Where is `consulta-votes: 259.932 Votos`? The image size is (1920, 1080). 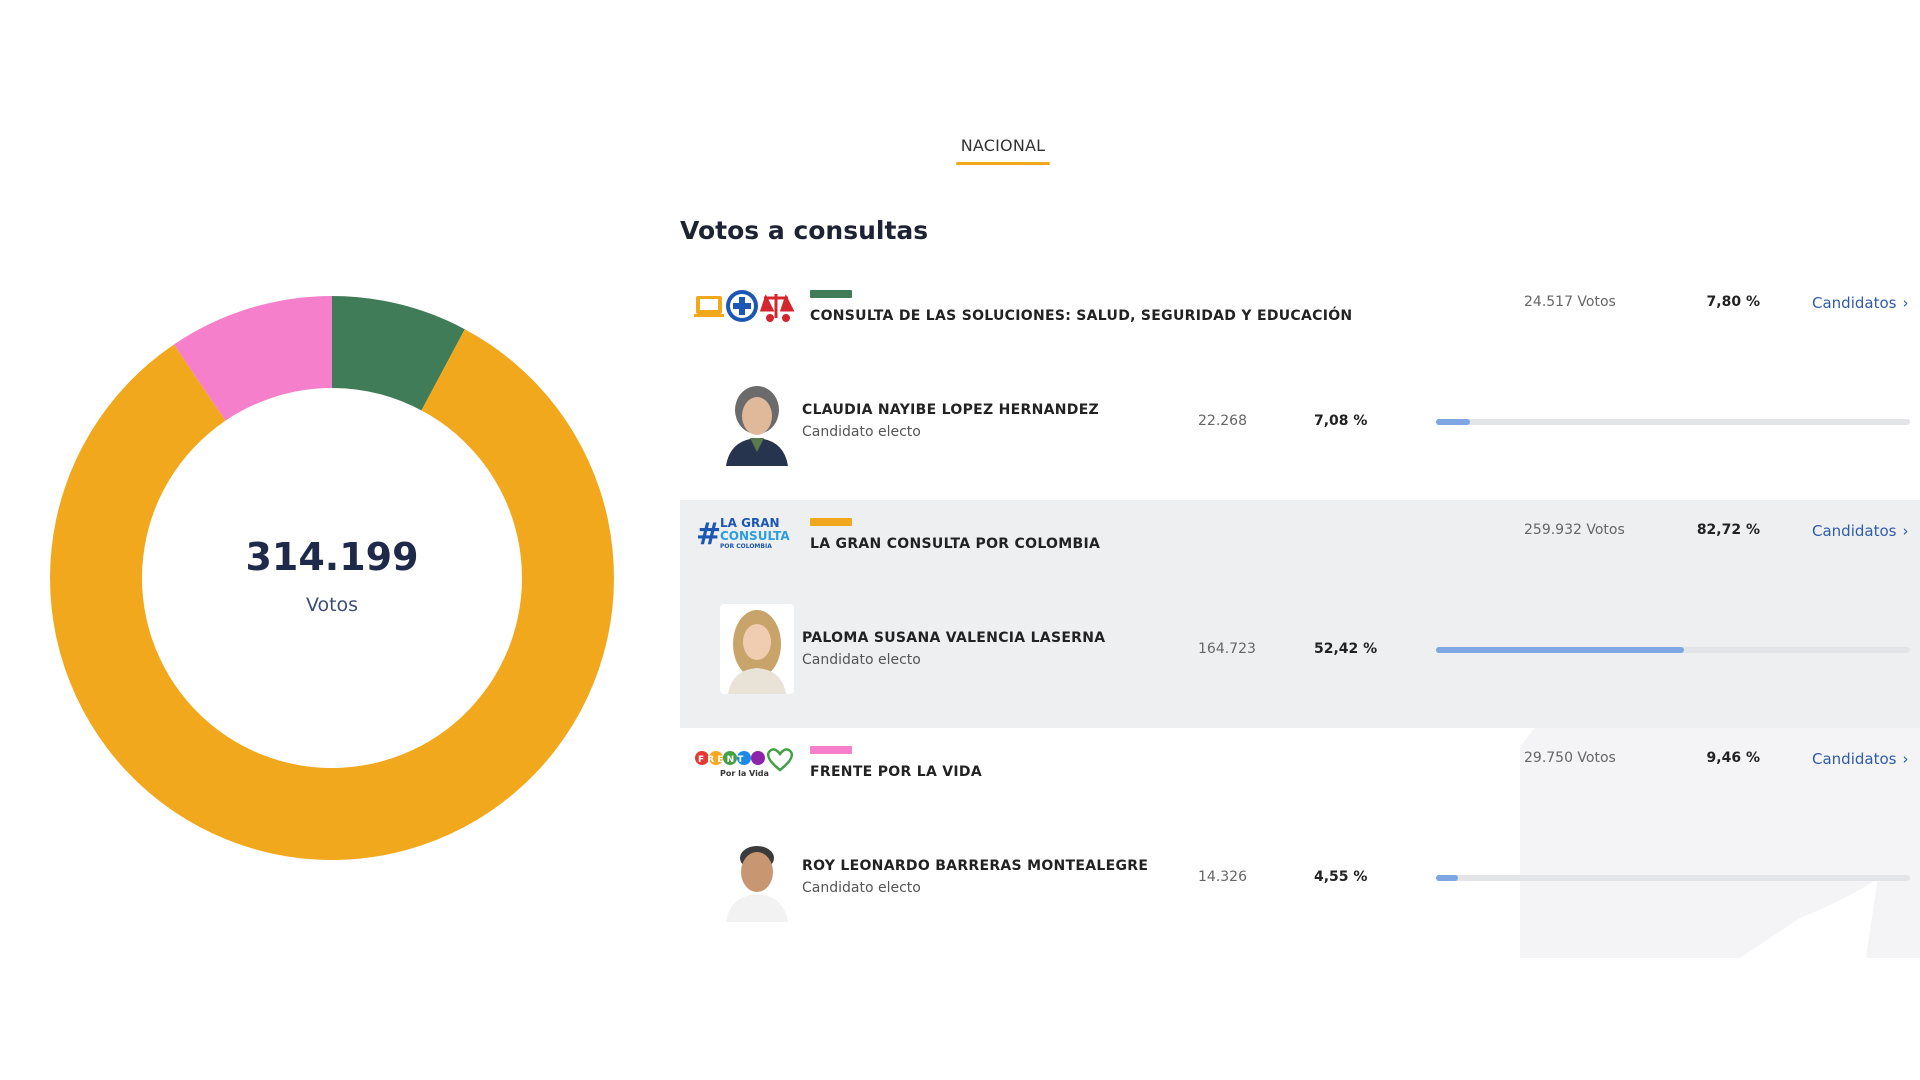
consulta-votes: 259.932 Votos is located at coordinates (1574, 530).